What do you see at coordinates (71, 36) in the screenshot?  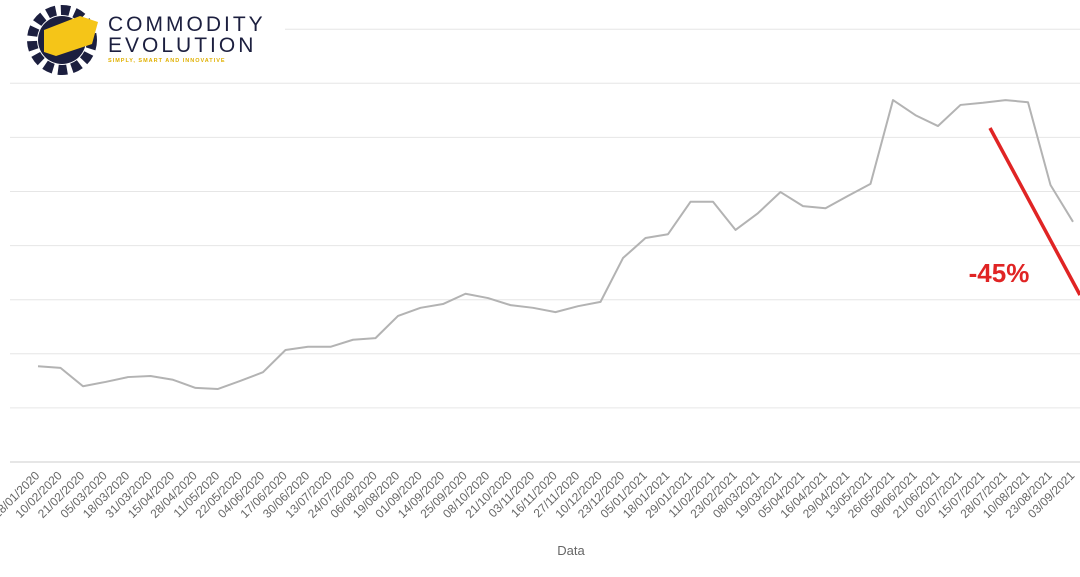 I see `logo-tag` at bounding box center [71, 36].